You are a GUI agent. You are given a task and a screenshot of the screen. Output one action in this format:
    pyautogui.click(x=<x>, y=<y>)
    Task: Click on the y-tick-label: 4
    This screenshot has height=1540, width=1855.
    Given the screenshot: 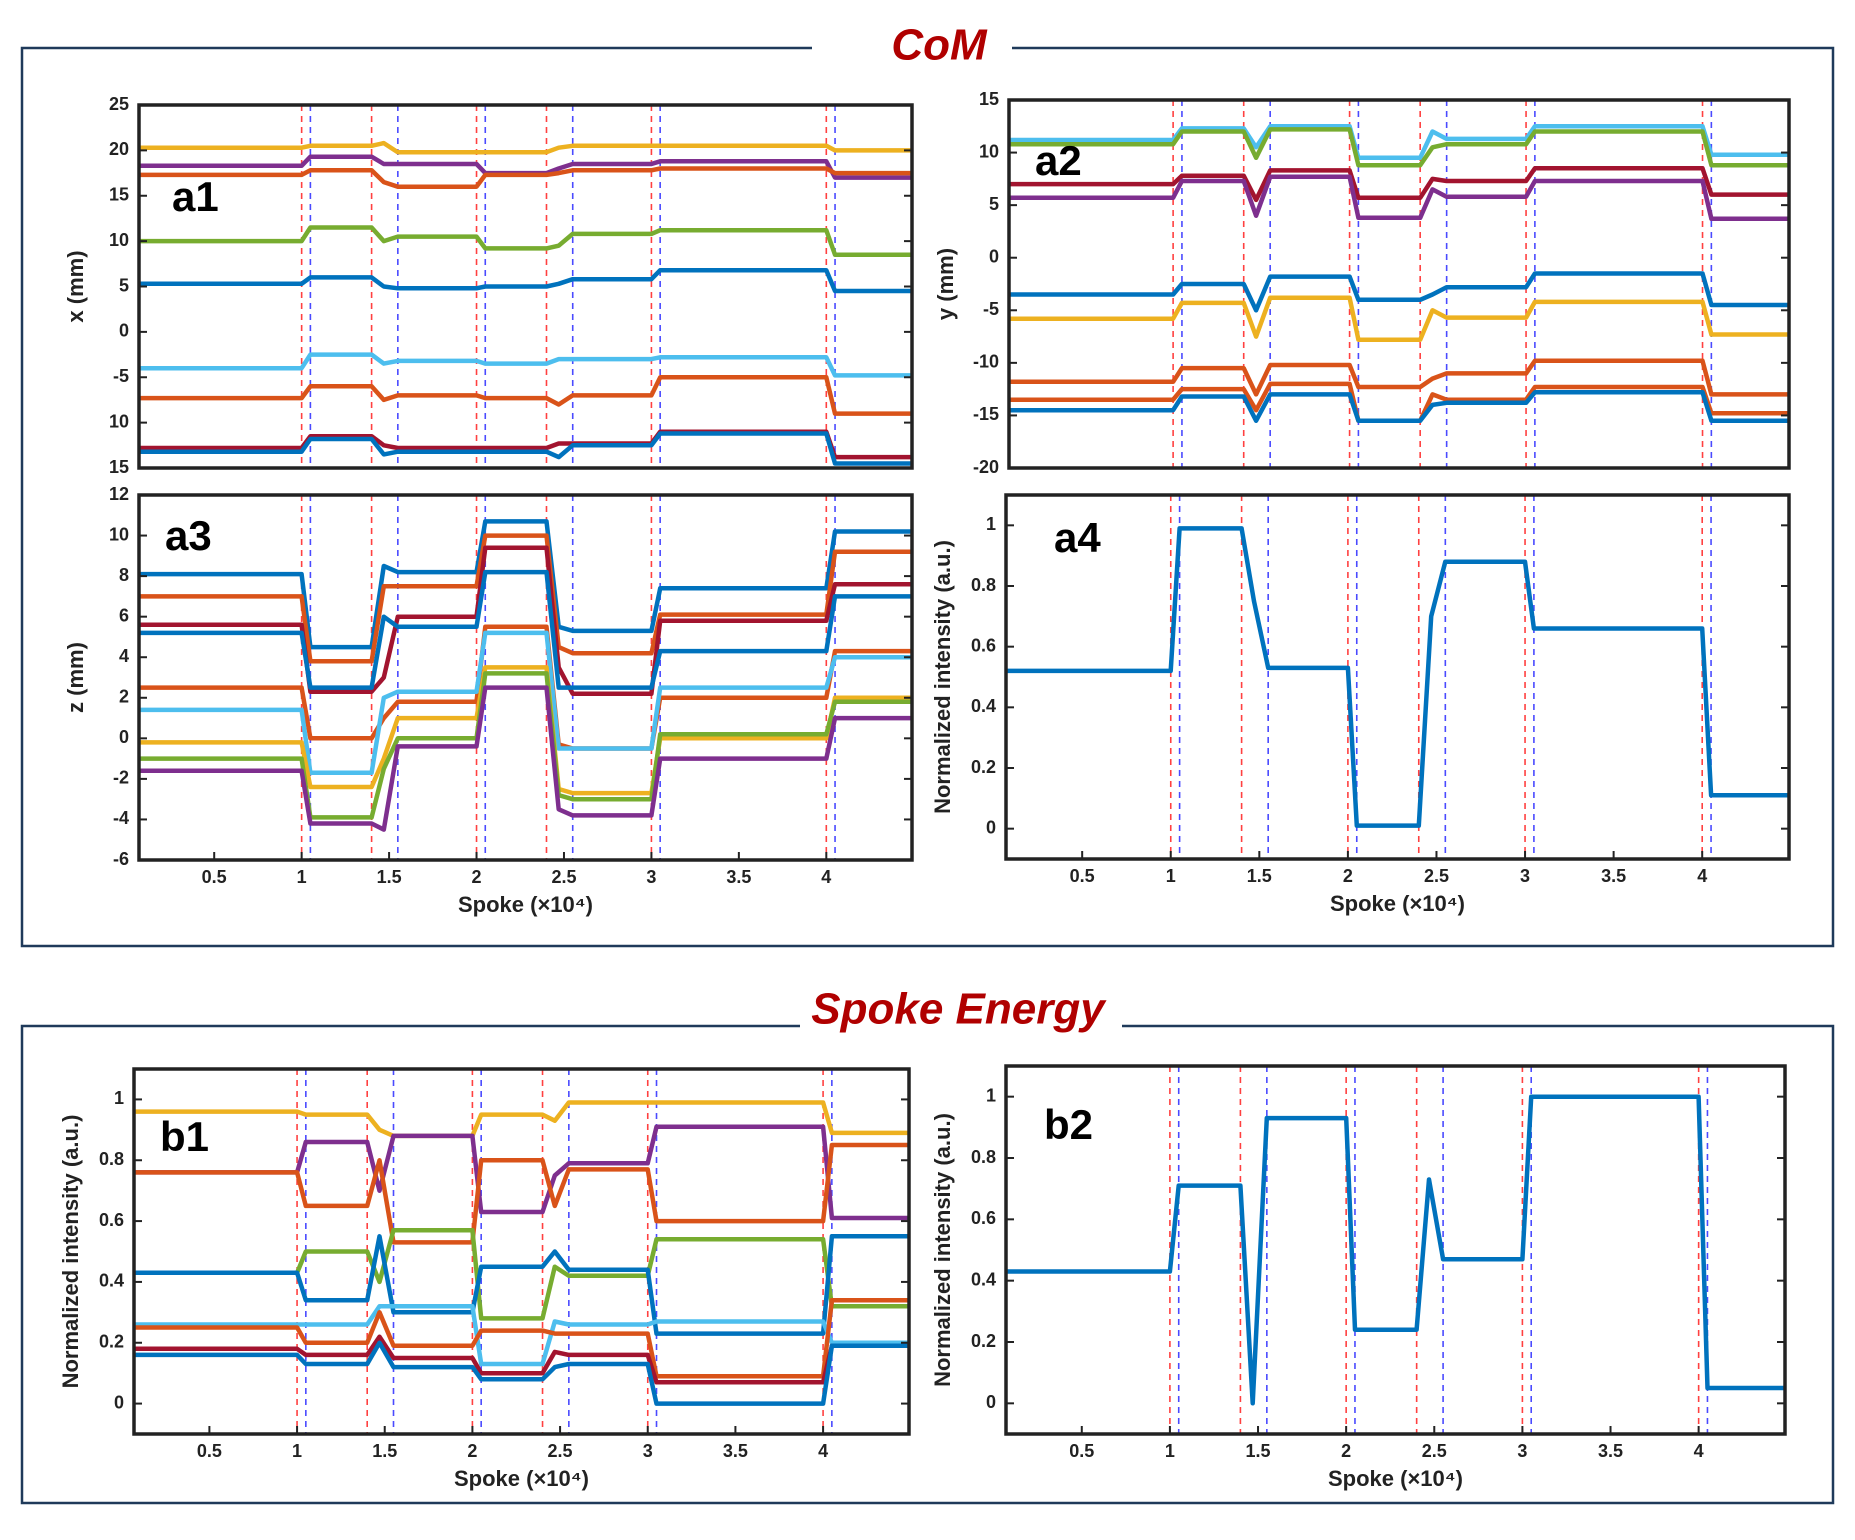 What is the action you would take?
    pyautogui.click(x=124, y=656)
    